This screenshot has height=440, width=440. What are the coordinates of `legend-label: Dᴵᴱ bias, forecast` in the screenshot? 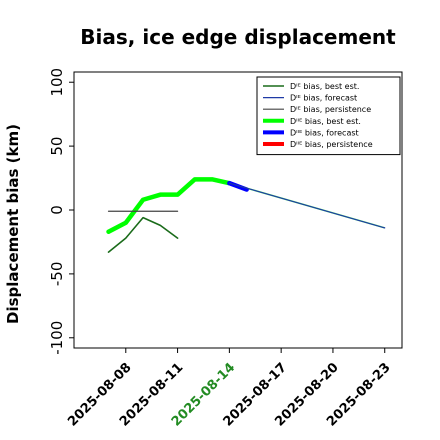 It's located at (323, 98).